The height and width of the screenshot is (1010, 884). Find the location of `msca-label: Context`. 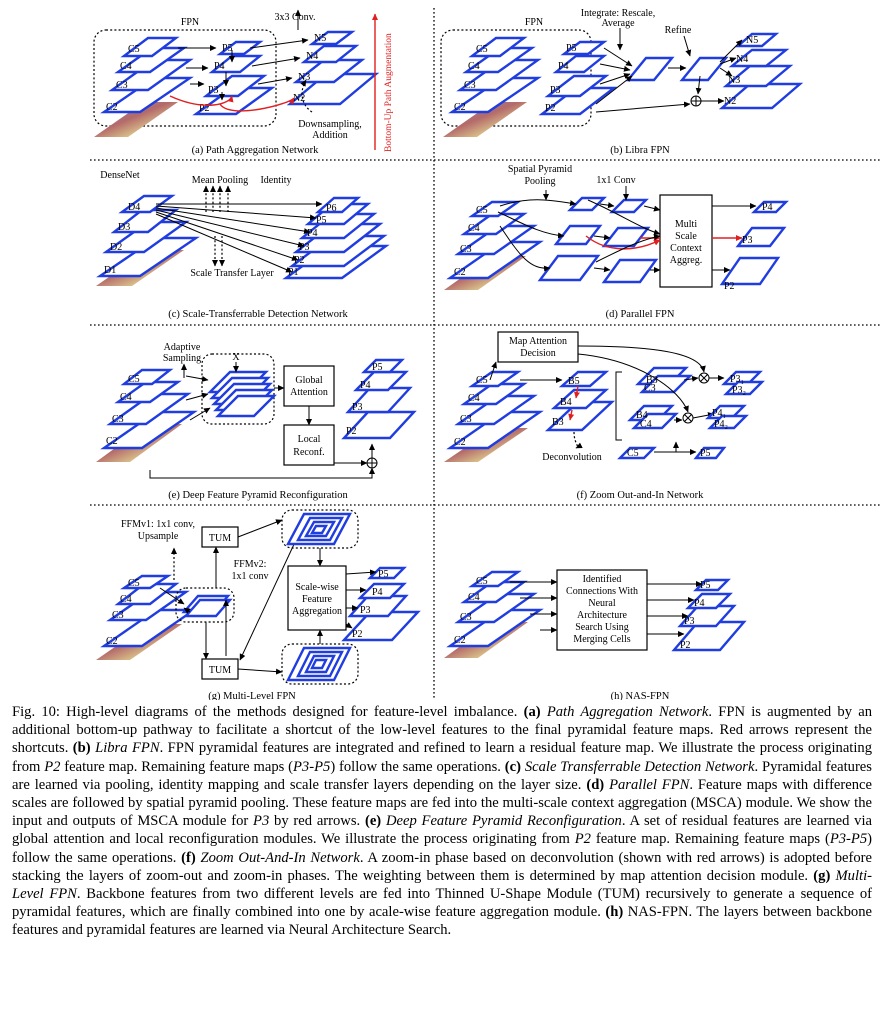

msca-label: Context is located at coordinates (686, 248).